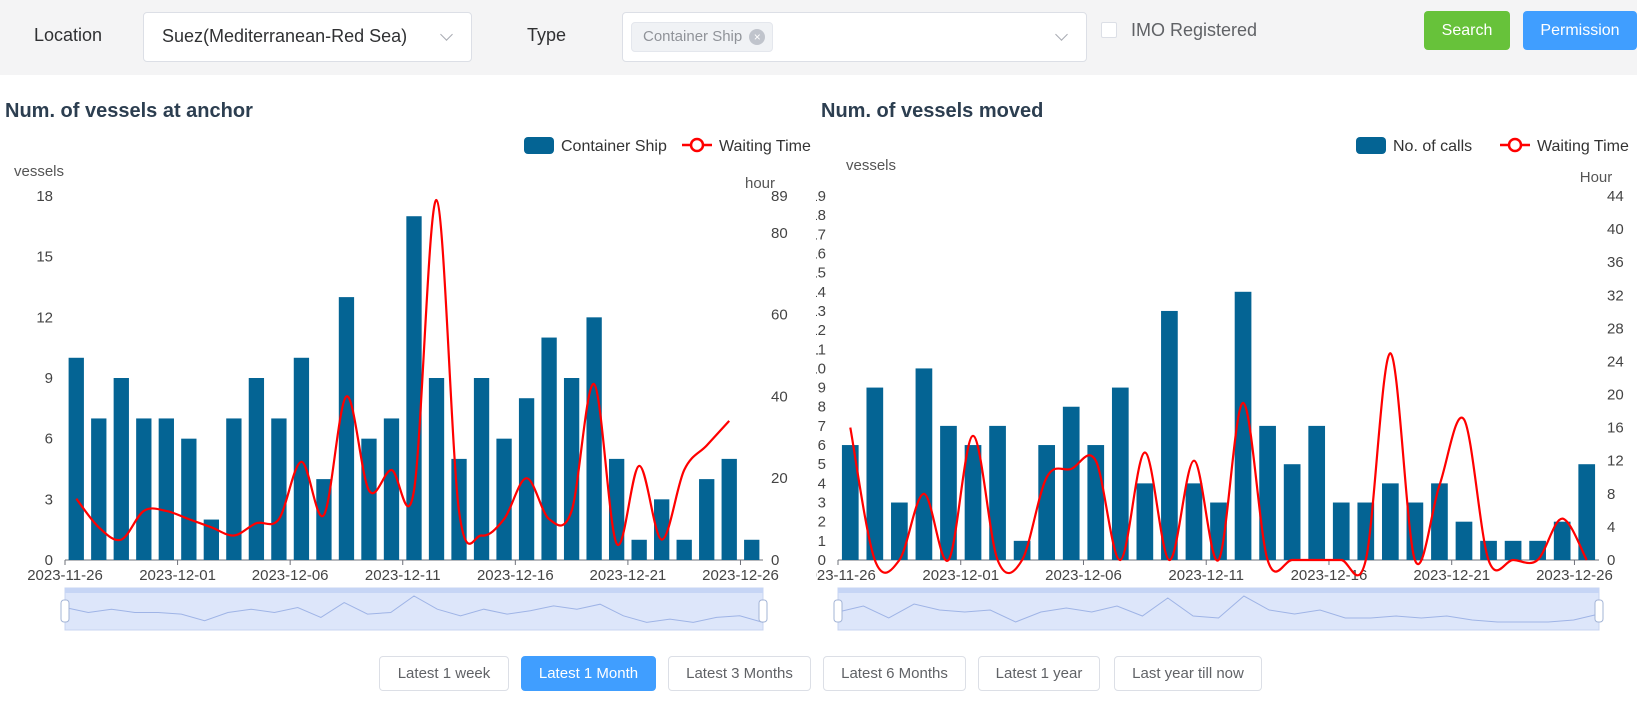 The image size is (1637, 704). I want to click on y-left-tick-label: 9, so click(822, 388).